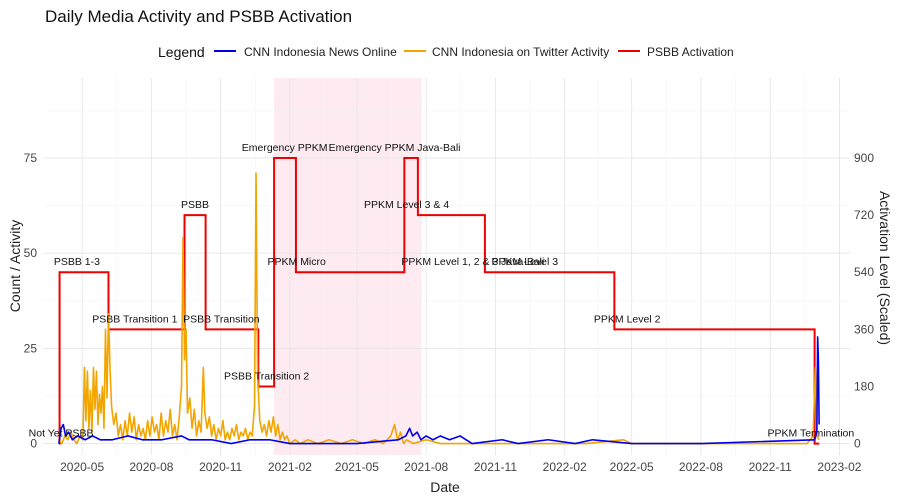 The height and width of the screenshot is (500, 900). Describe the element at coordinates (61, 434) in the screenshot. I see `phase-annotation: Not Yet PSBB` at that location.